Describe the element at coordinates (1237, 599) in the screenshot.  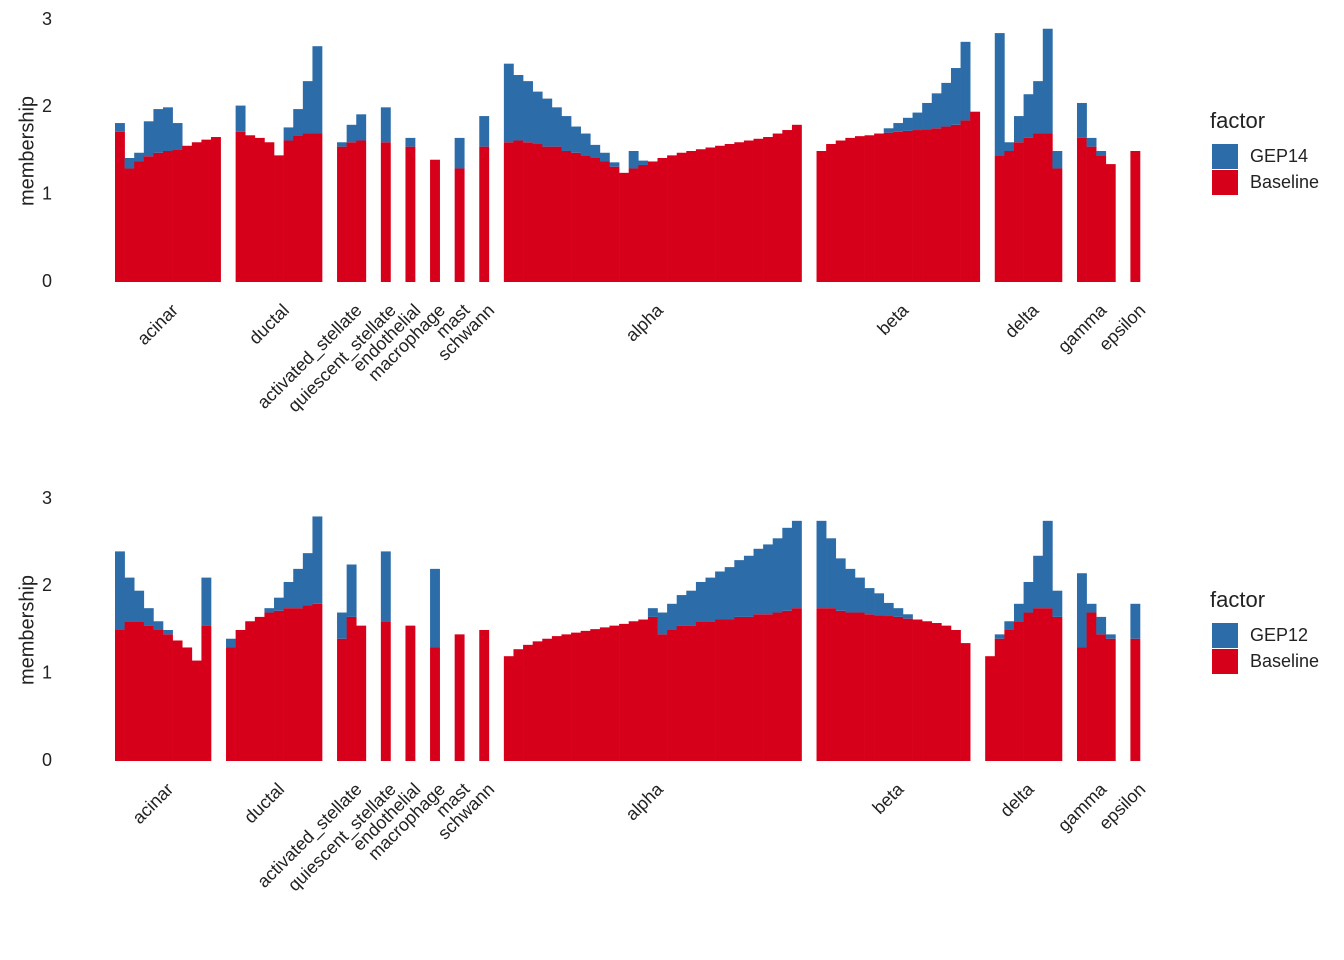
I see `legend-title: factor` at that location.